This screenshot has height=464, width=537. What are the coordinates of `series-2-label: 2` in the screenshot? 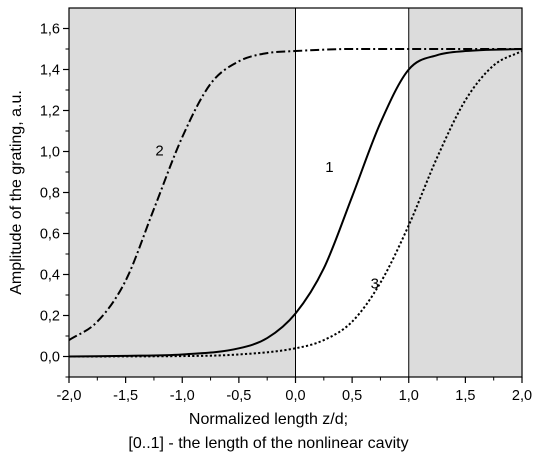 It's located at (159, 150).